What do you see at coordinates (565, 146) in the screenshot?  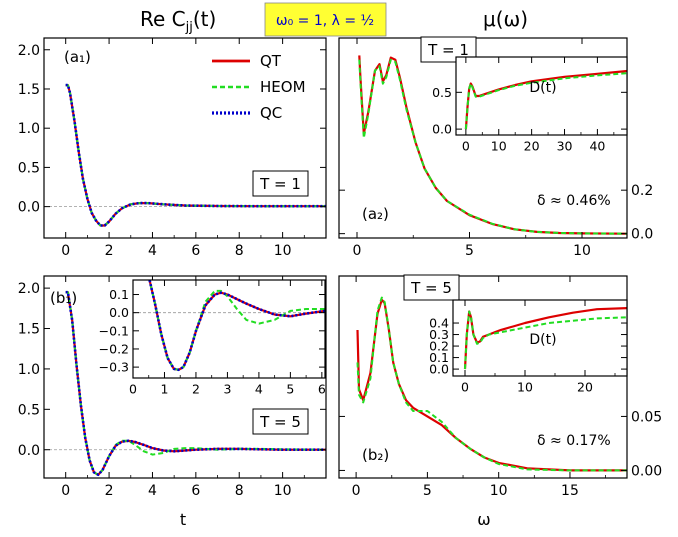 I see `x-tick-label: 30` at bounding box center [565, 146].